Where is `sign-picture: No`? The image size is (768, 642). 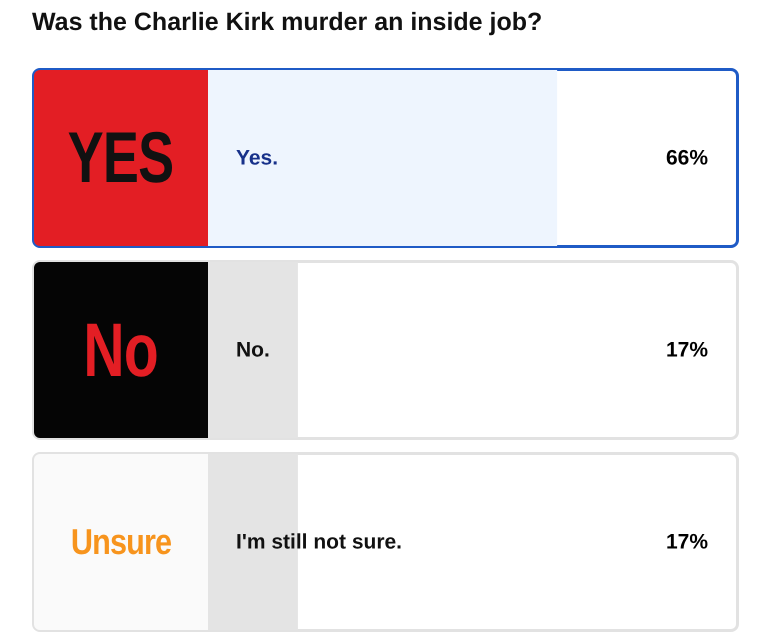
sign-picture: No is located at coordinates (121, 350).